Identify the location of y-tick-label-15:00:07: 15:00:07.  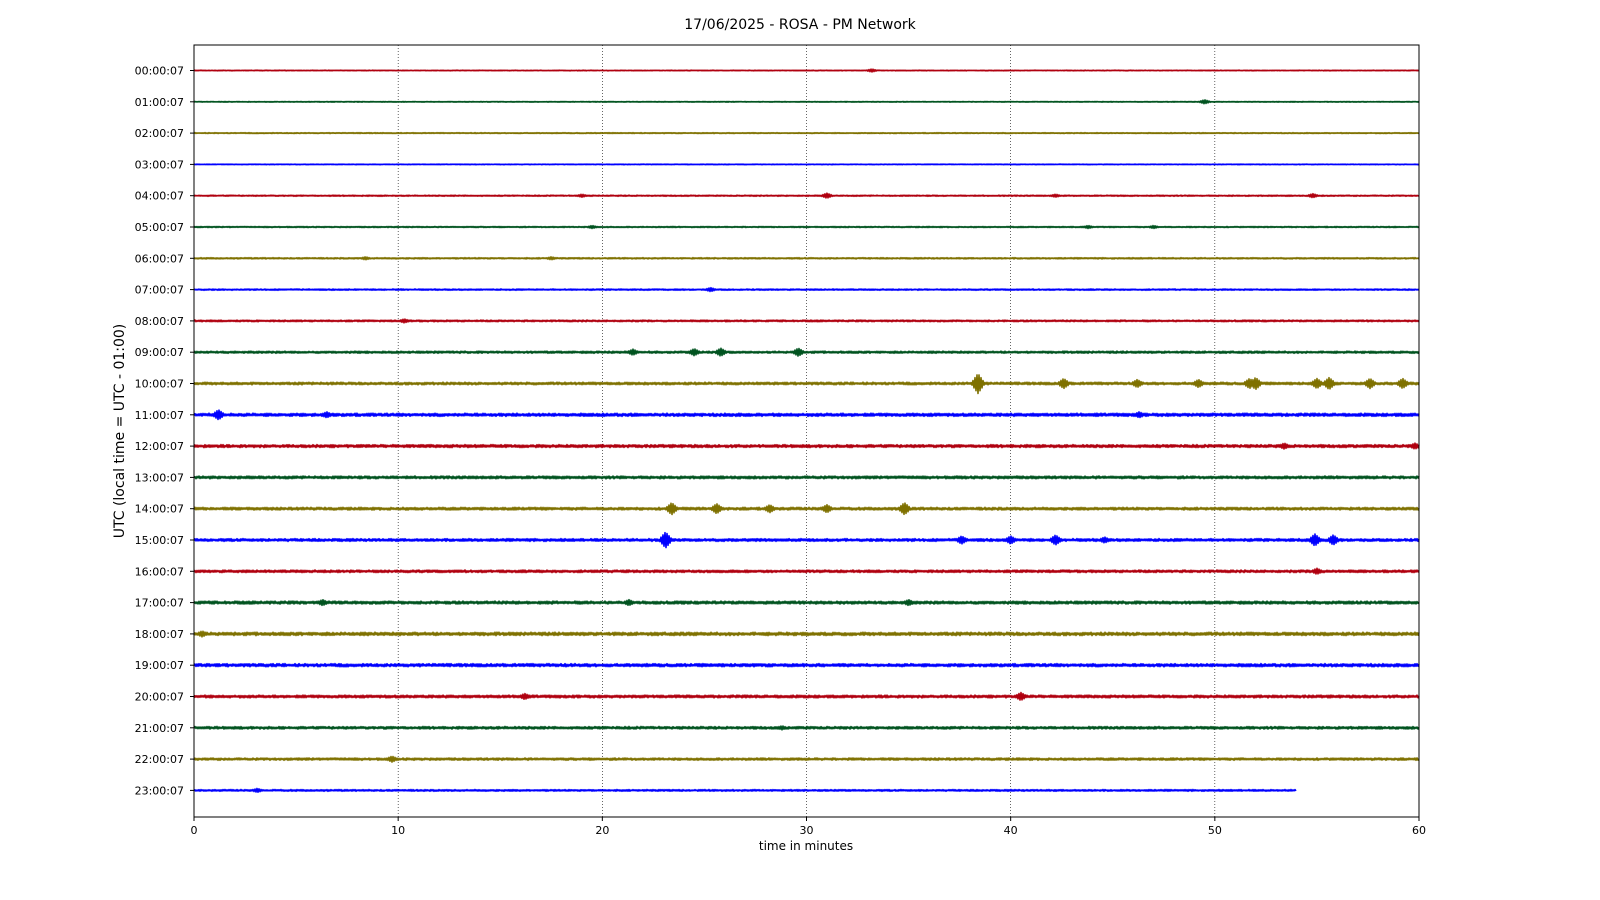
(159, 540).